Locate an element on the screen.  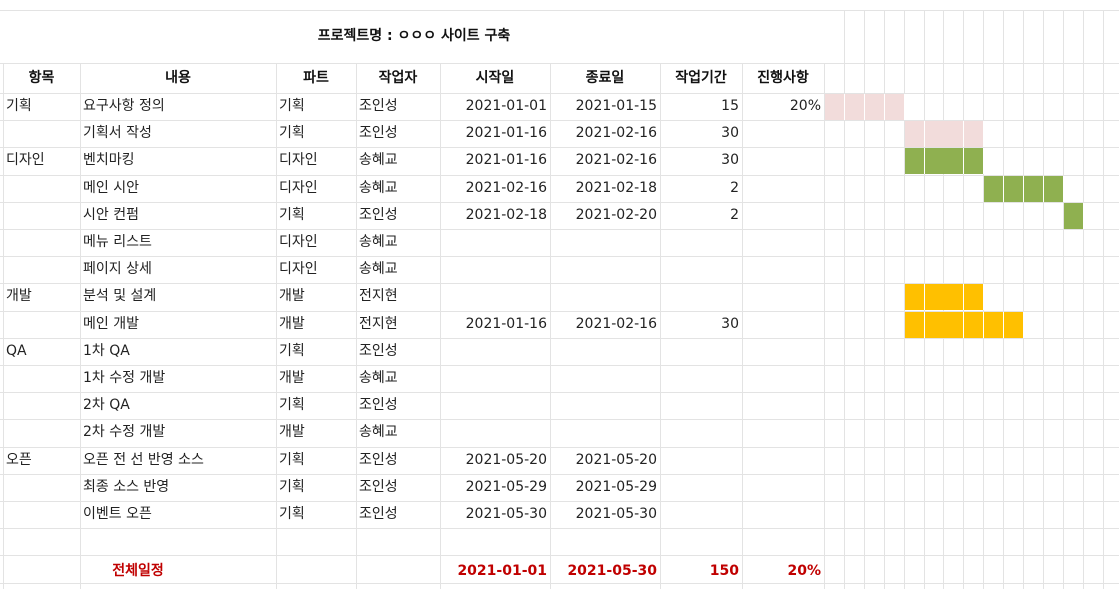
cell-end: 2021-02-16 is located at coordinates (616, 133).